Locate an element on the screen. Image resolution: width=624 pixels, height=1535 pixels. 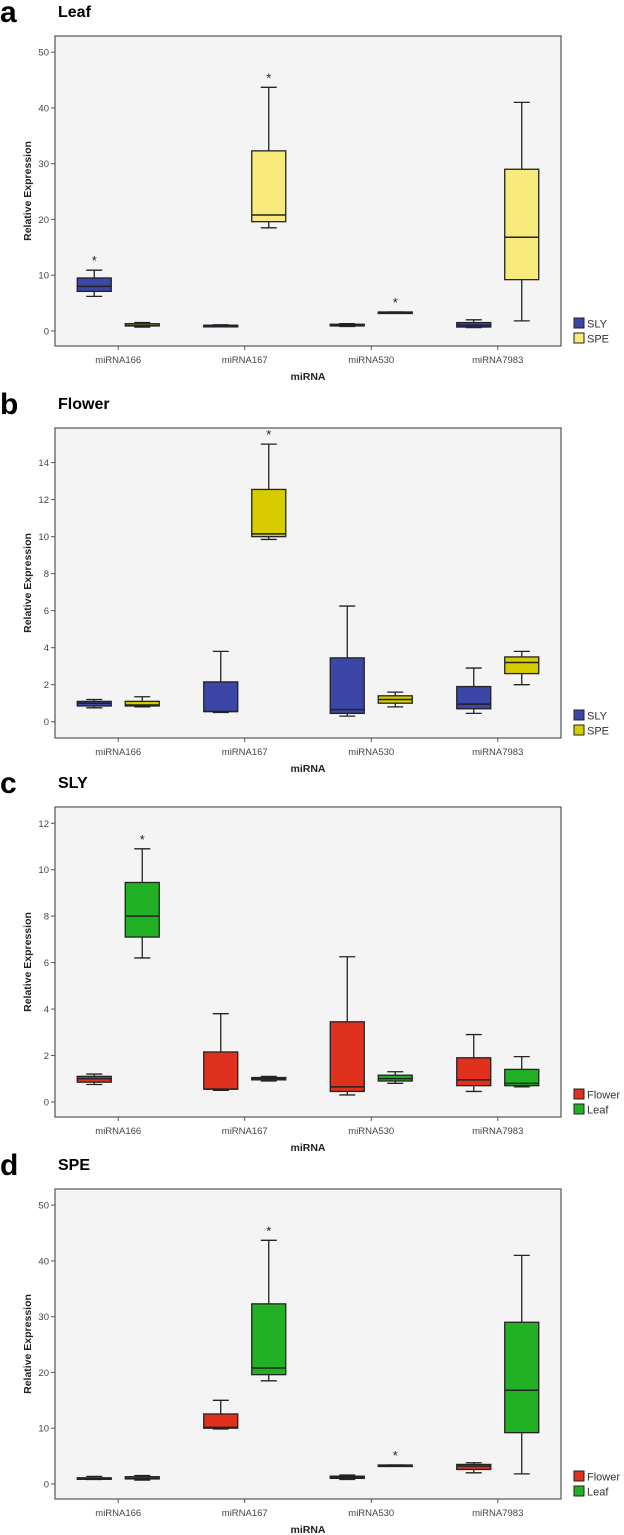
legend-label: Leaf is located at coordinates (598, 1111).